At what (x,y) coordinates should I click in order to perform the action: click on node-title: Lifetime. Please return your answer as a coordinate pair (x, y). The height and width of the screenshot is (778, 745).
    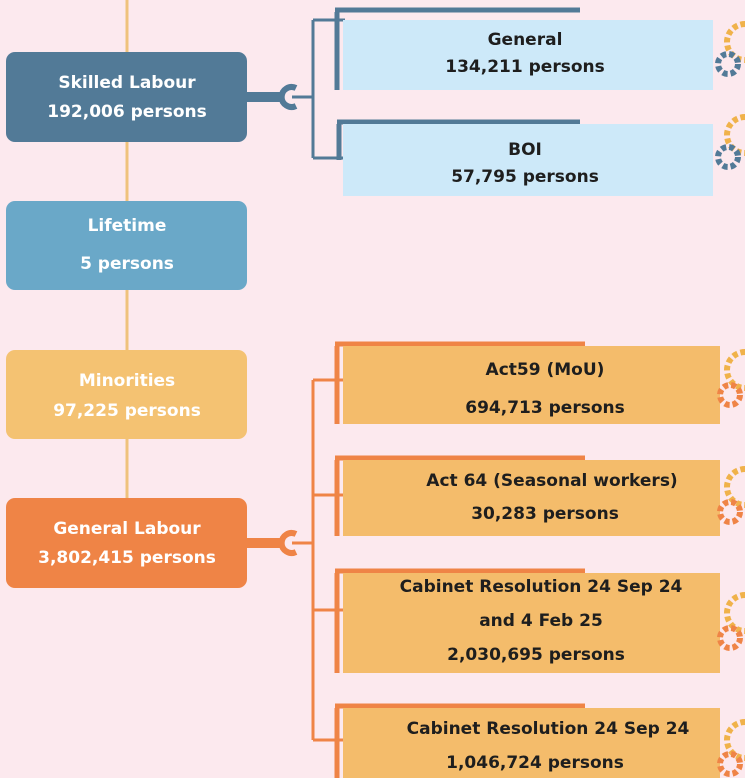
    Looking at the image, I should click on (127, 226).